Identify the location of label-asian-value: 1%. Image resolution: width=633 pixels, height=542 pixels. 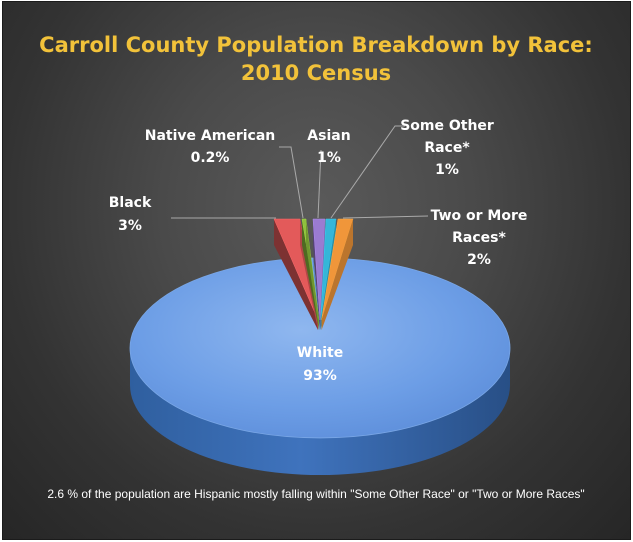
(329, 158).